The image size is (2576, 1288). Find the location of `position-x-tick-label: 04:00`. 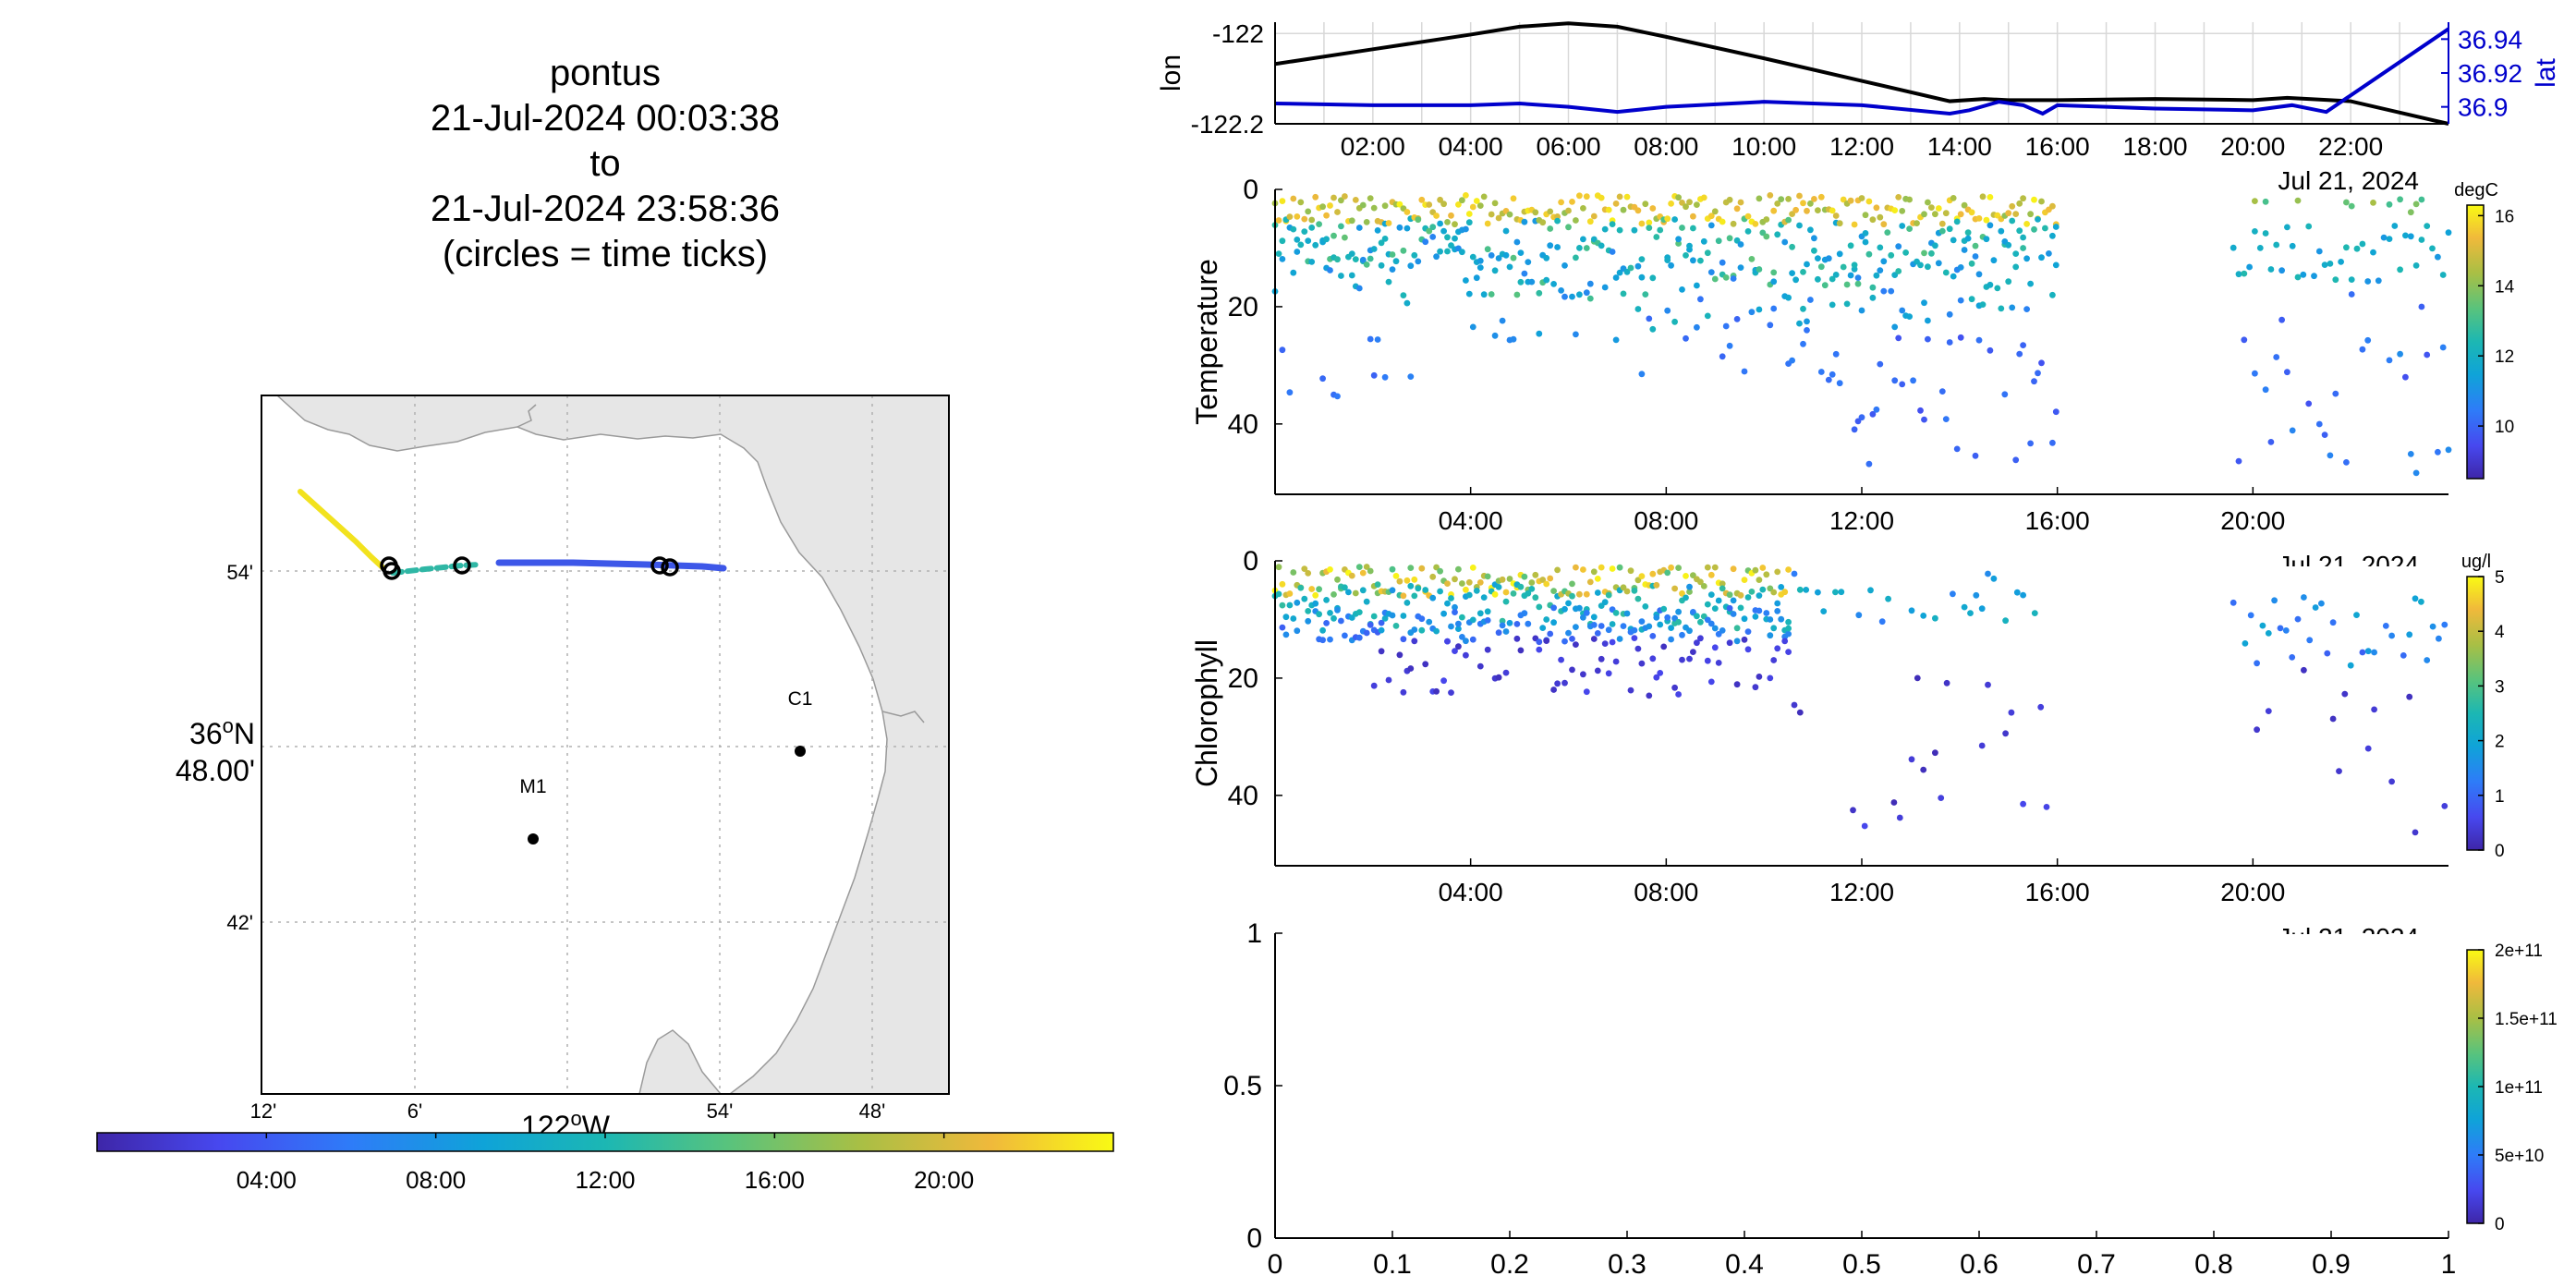

position-x-tick-label: 04:00 is located at coordinates (1471, 146).